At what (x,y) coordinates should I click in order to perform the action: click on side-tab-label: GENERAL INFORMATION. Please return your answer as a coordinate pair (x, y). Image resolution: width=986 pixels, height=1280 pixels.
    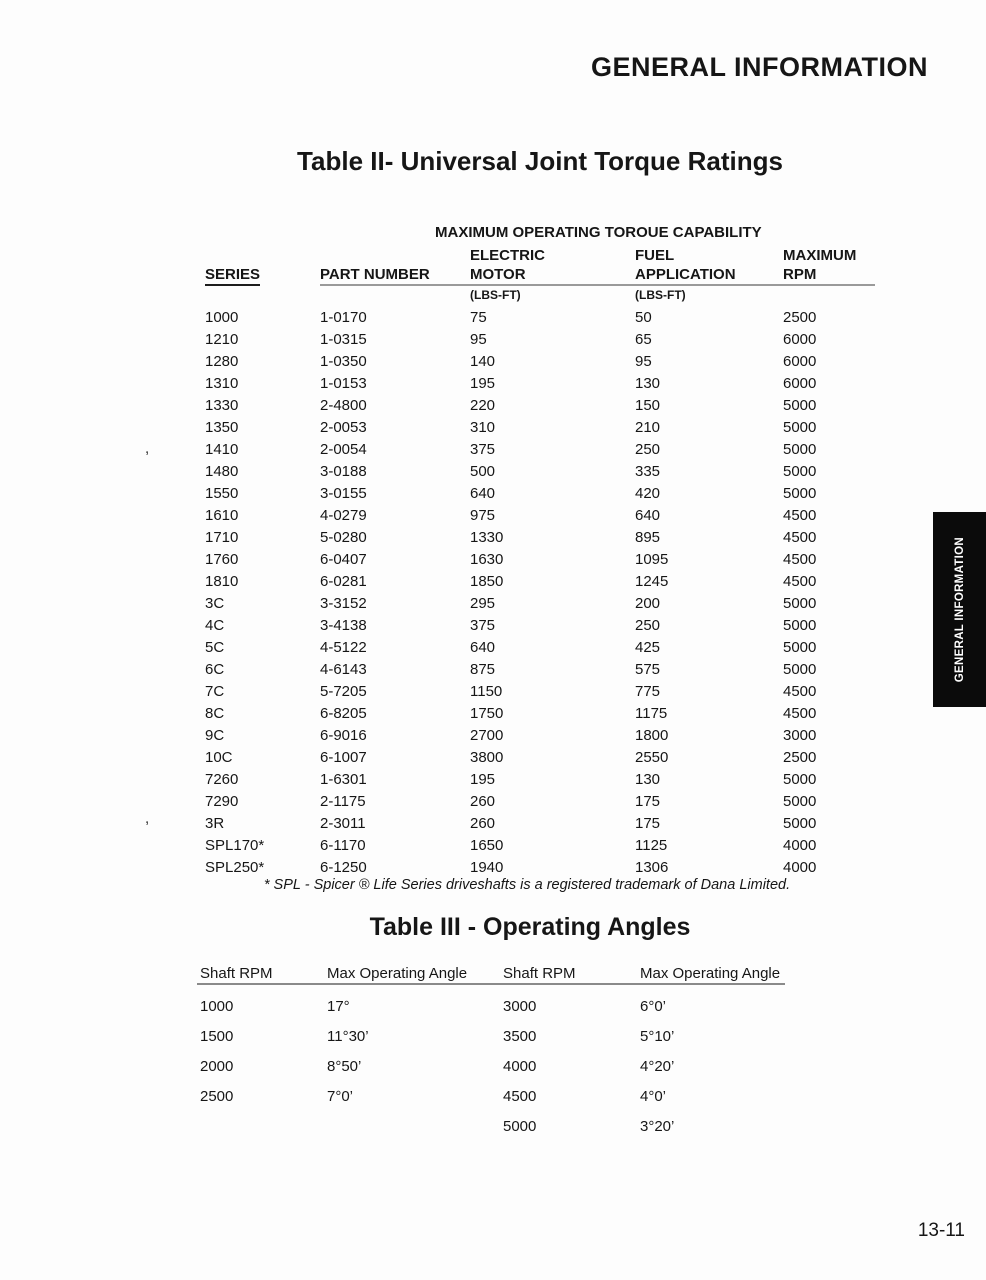
    Looking at the image, I should click on (959, 609).